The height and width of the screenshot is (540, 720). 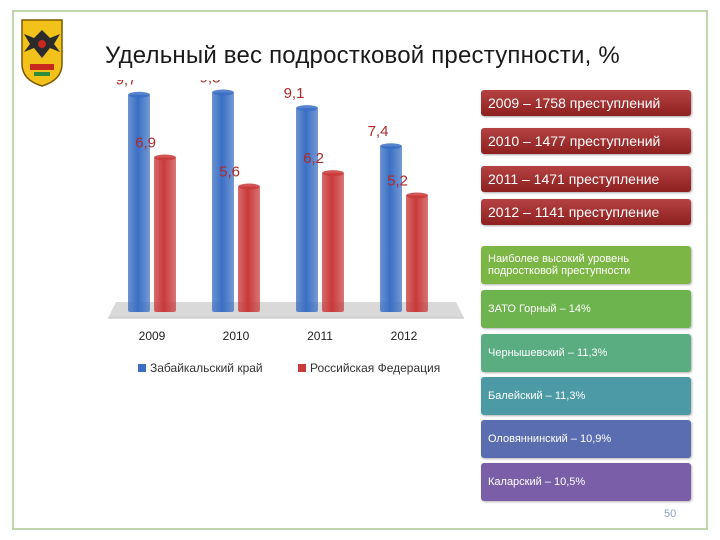 What do you see at coordinates (417, 253) in the screenshot?
I see `bar-russia-2012` at bounding box center [417, 253].